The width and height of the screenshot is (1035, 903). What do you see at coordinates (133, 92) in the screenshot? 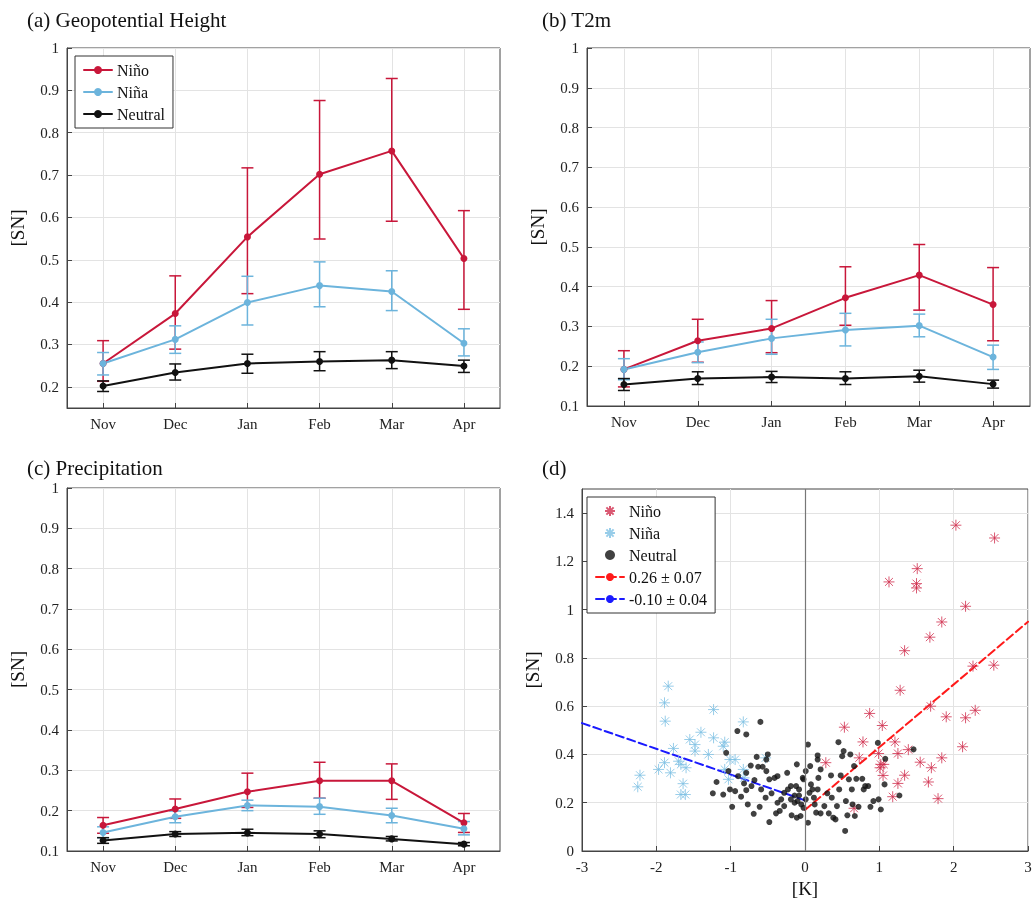
I see `legend-label: Niña` at bounding box center [133, 92].